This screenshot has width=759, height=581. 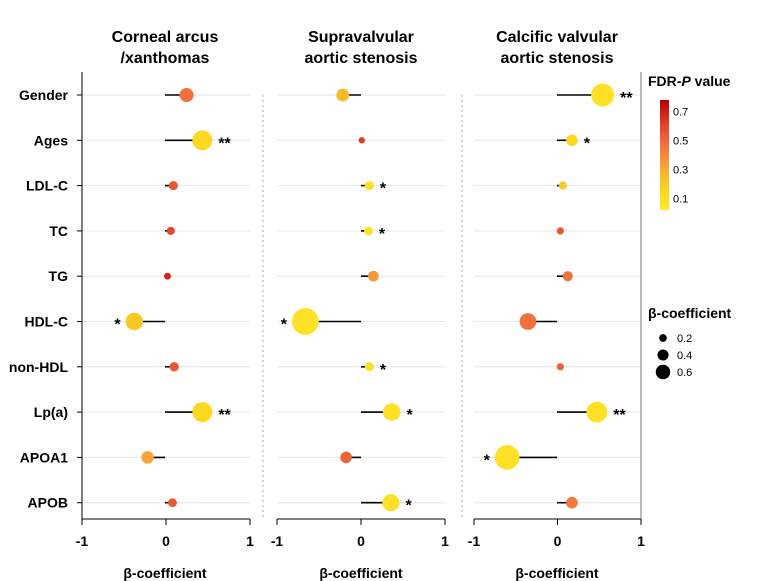 I want to click on size-legend-label: 0.2, so click(x=684, y=339).